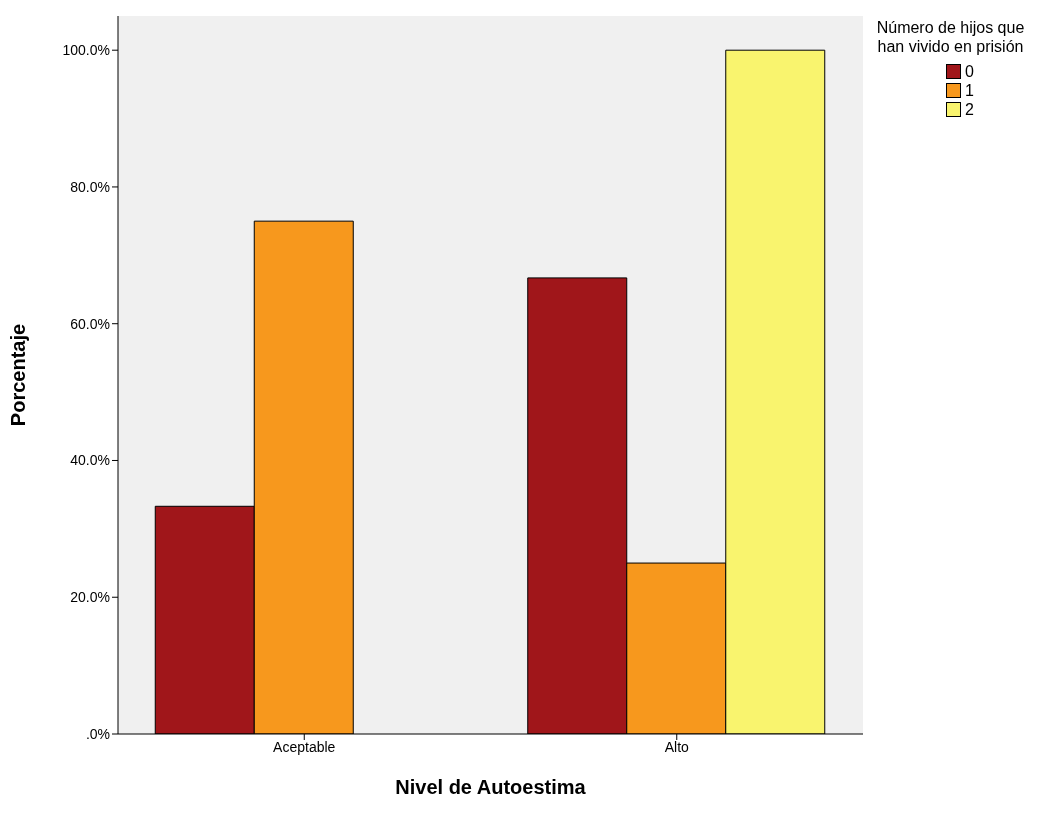 The height and width of the screenshot is (832, 1052). I want to click on y-axis-title: Porcentaje, so click(18, 375).